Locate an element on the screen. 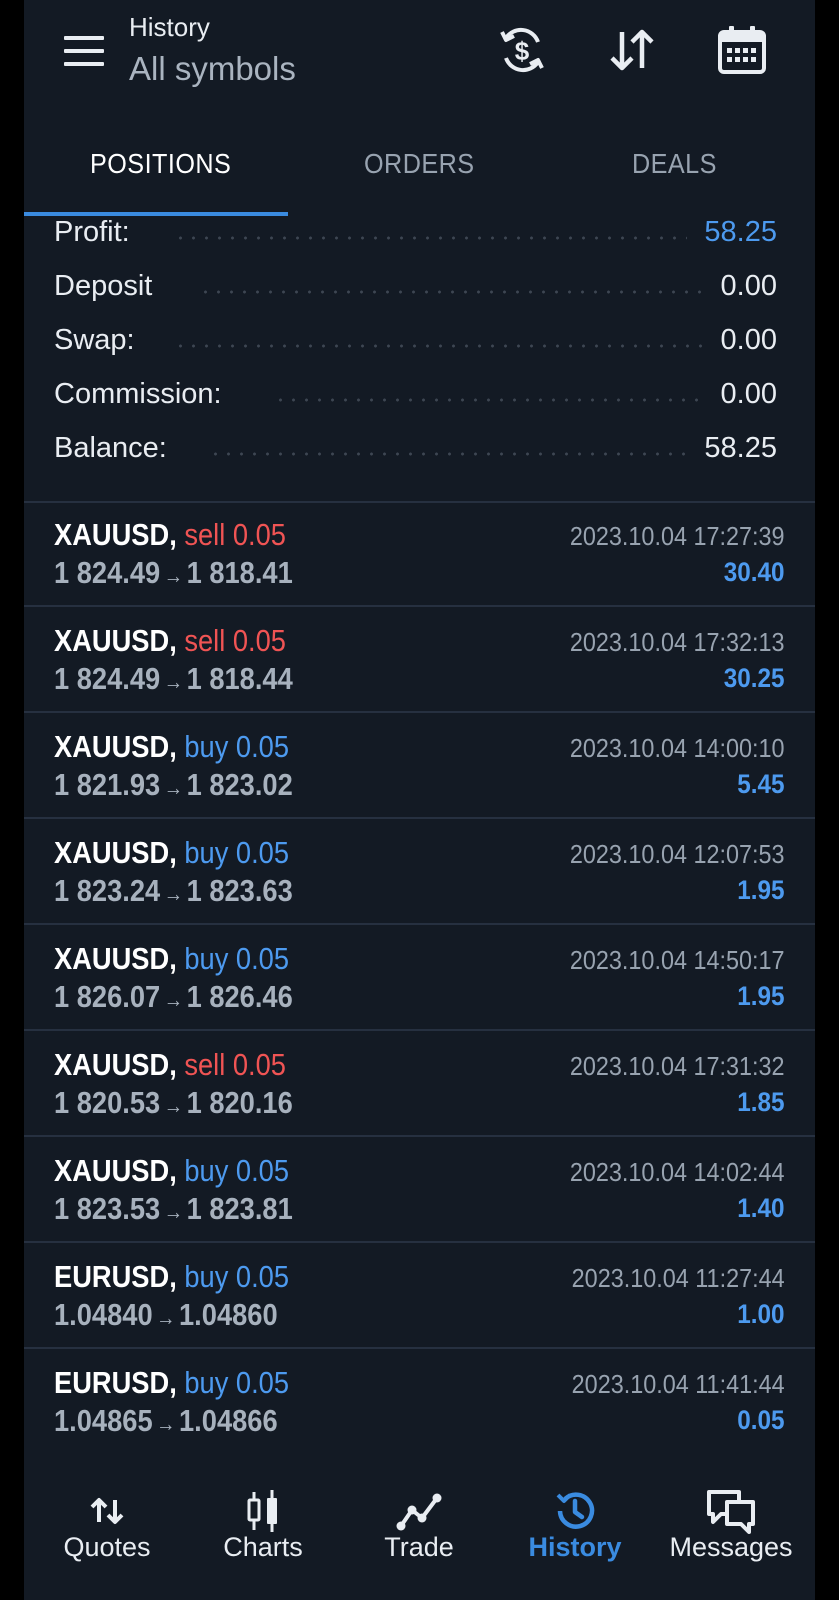  quotes-icon is located at coordinates (107, 1511).